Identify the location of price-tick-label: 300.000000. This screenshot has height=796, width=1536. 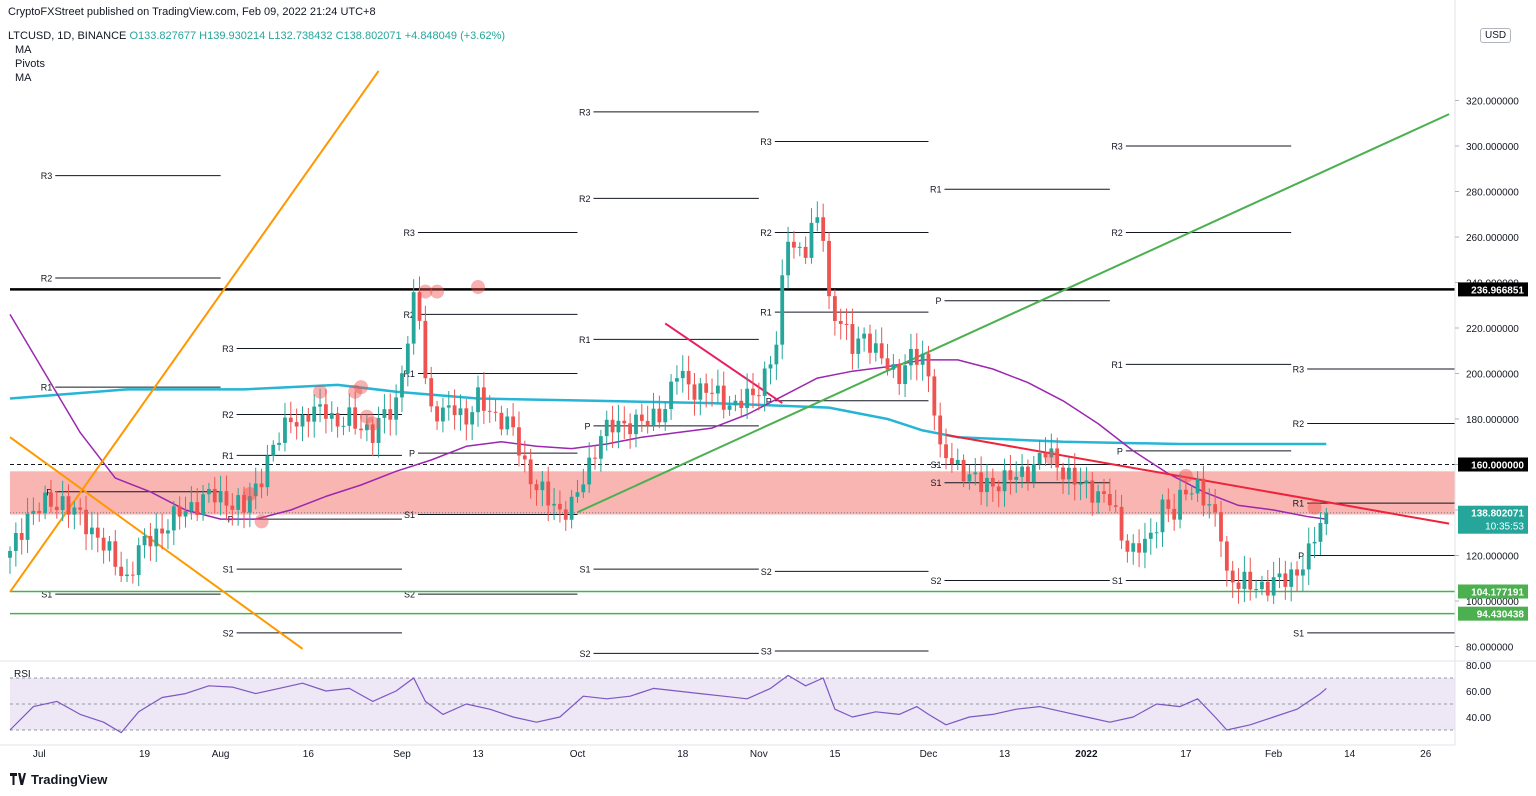
(1492, 147).